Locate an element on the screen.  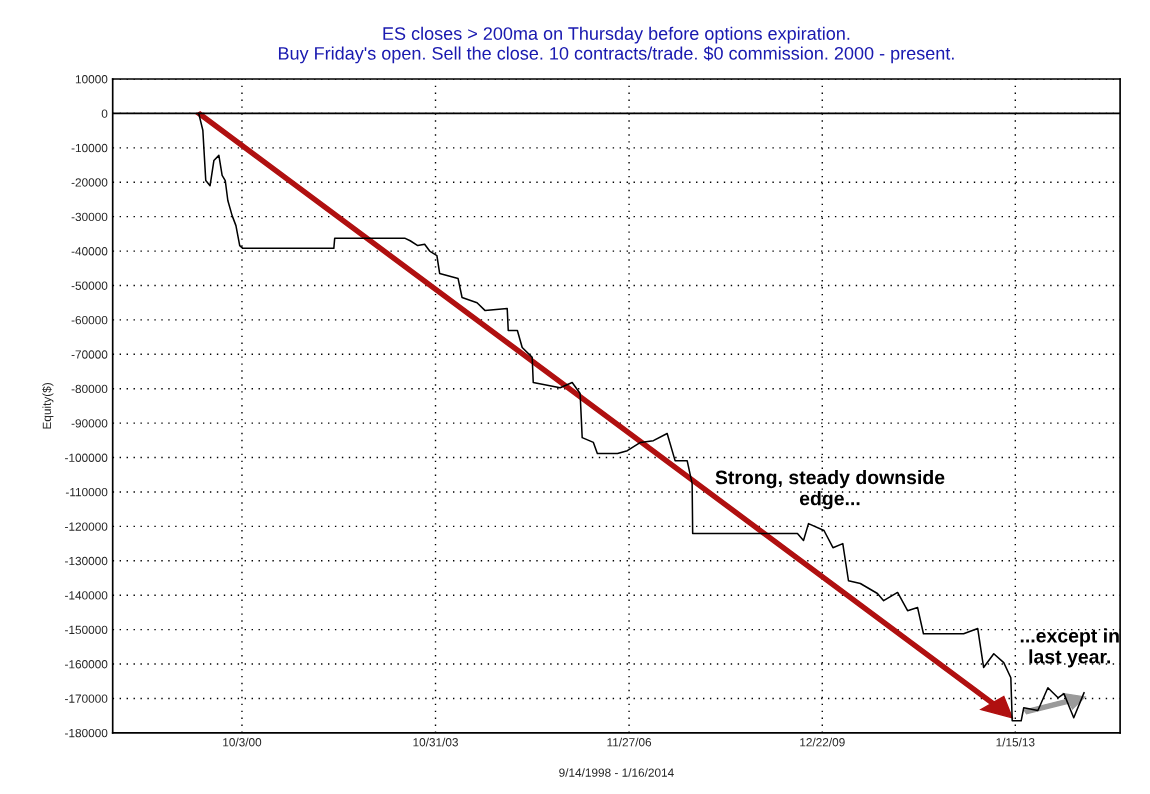
x-tick-label: 1/15/13 is located at coordinates (1015, 742).